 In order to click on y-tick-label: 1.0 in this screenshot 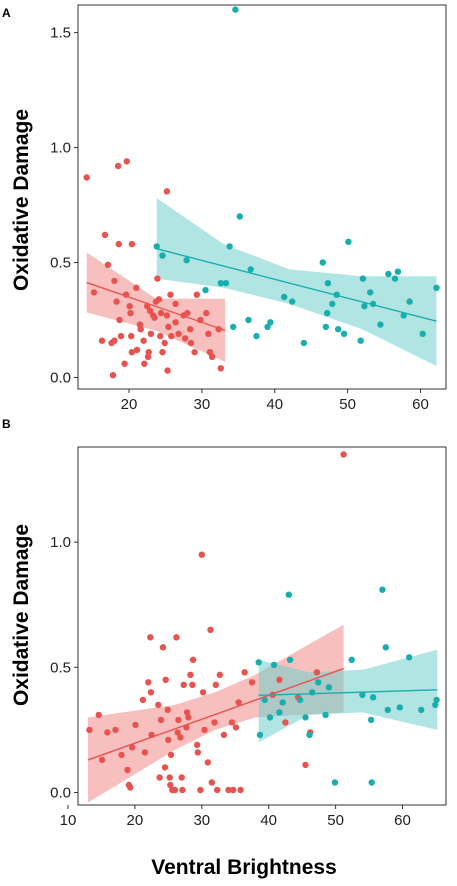, I will do `click(60, 542)`.